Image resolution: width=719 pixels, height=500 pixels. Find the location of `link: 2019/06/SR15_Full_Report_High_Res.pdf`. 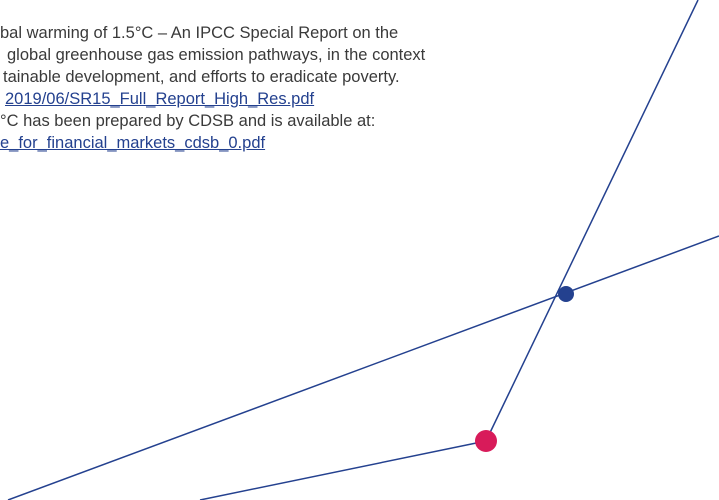

link: 2019/06/SR15_Full_Report_High_Res.pdf is located at coordinates (160, 99).